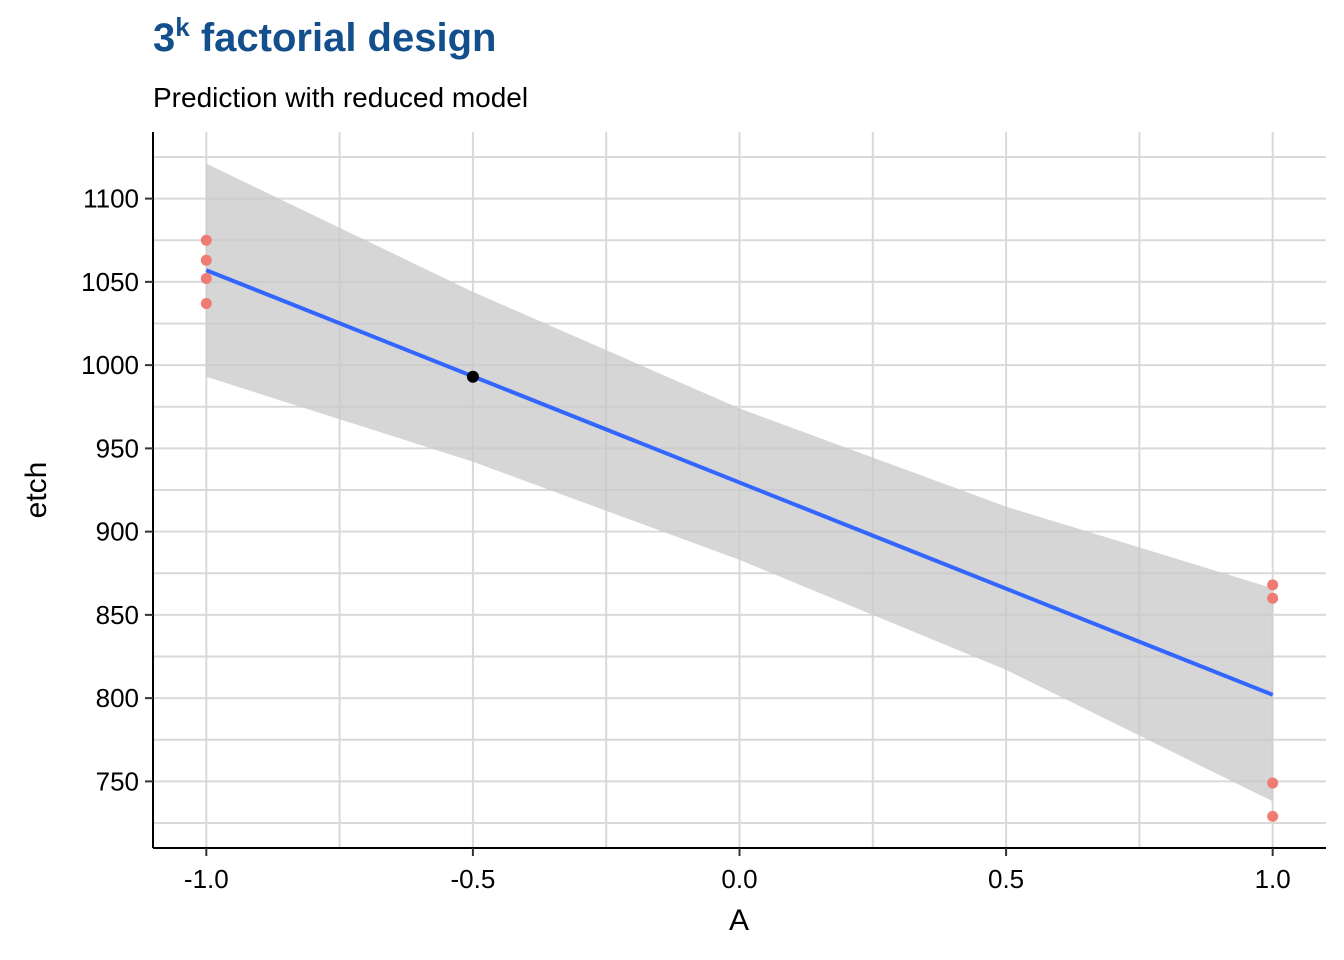  I want to click on chart-title-rest: factorial design, so click(343, 38).